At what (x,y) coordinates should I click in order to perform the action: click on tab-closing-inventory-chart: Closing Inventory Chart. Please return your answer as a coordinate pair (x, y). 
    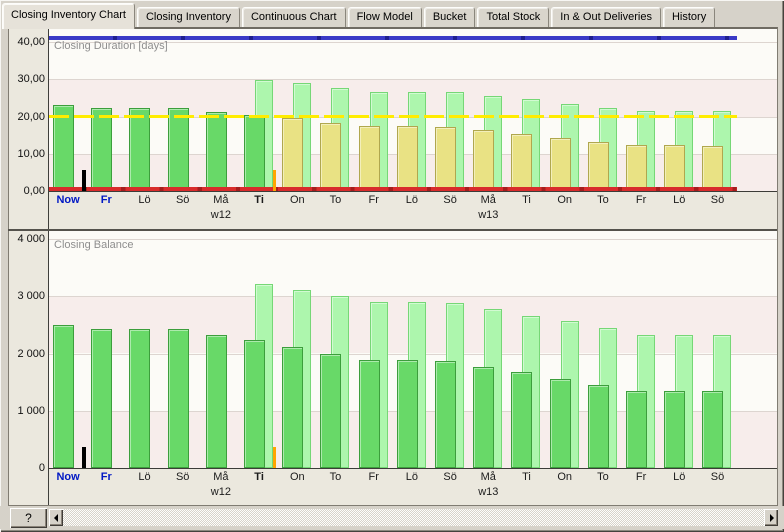
    Looking at the image, I should click on (68, 16).